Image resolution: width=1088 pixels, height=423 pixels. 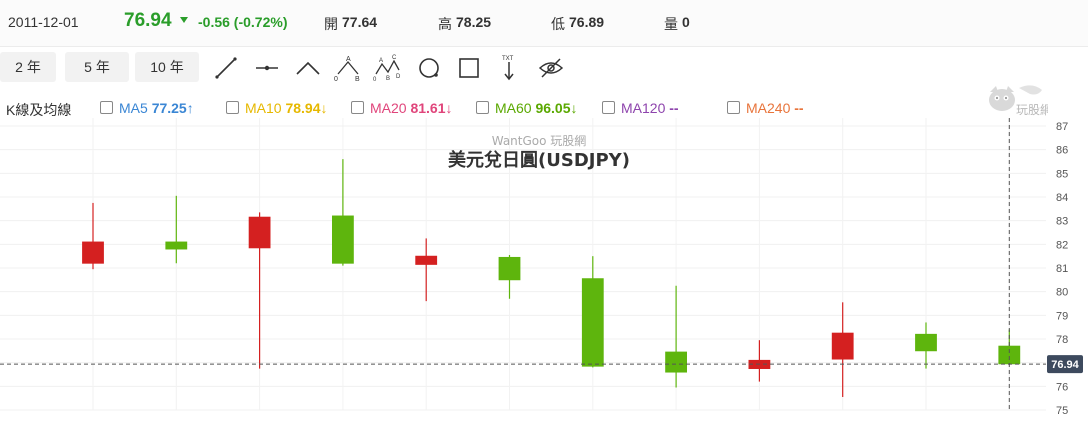 I want to click on ma20-toggle: MA20 81.61↓, so click(x=402, y=108).